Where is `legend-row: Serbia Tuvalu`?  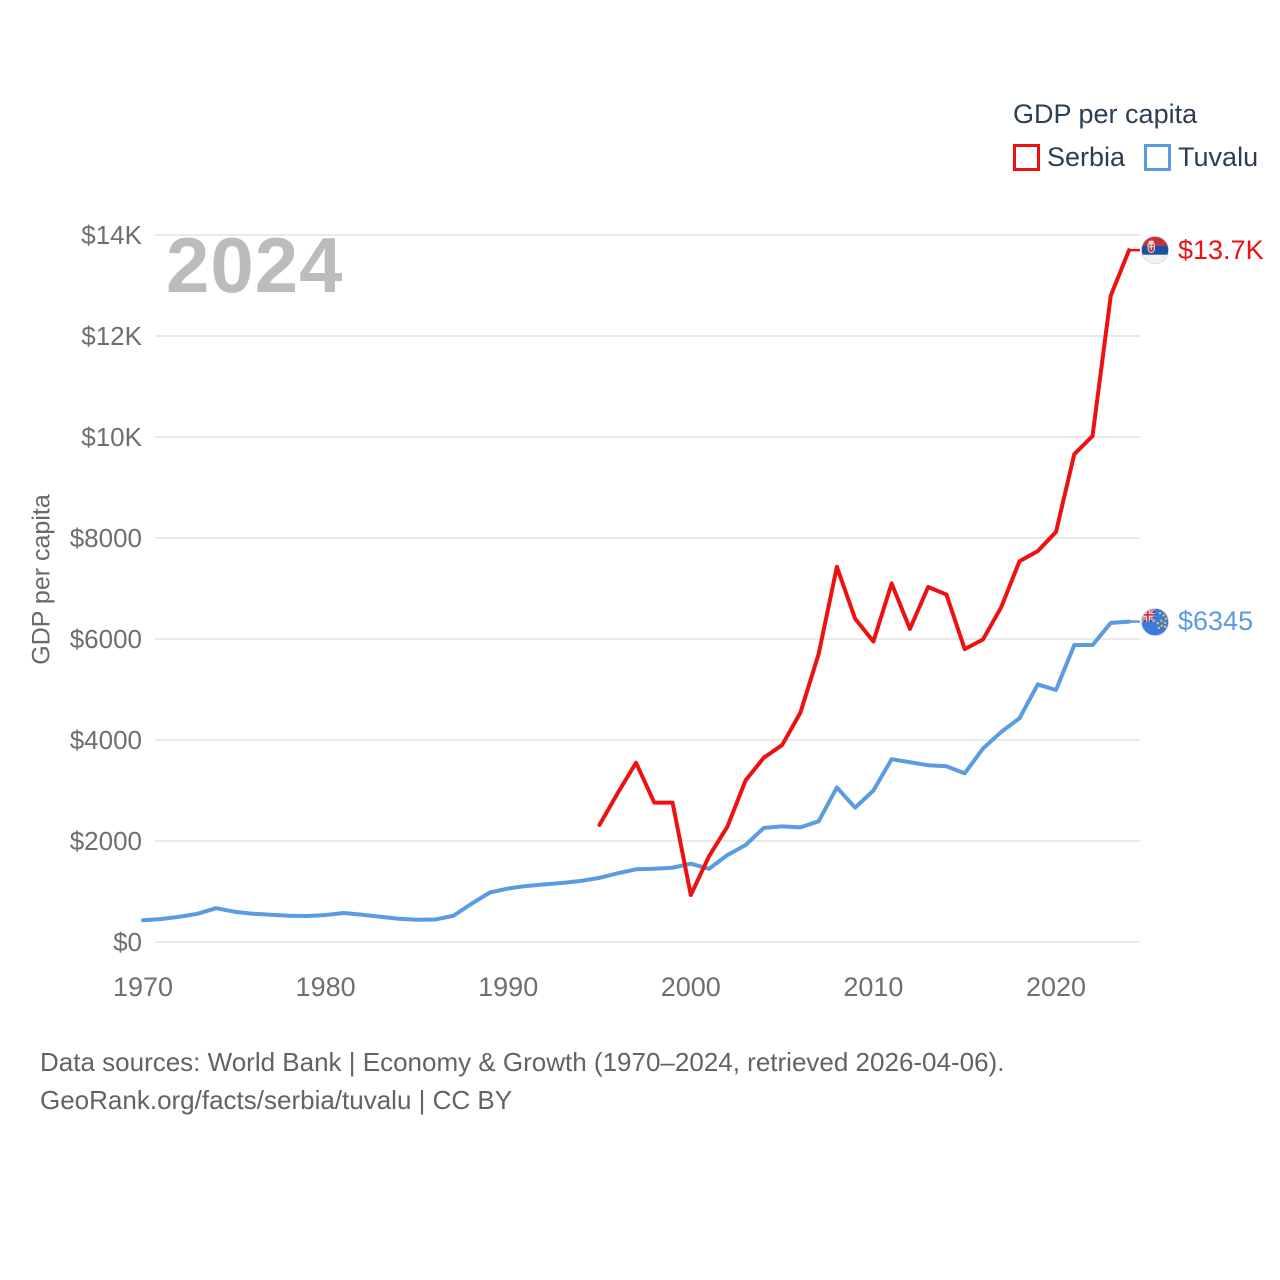
legend-row: Serbia Tuvalu is located at coordinates (1135, 157).